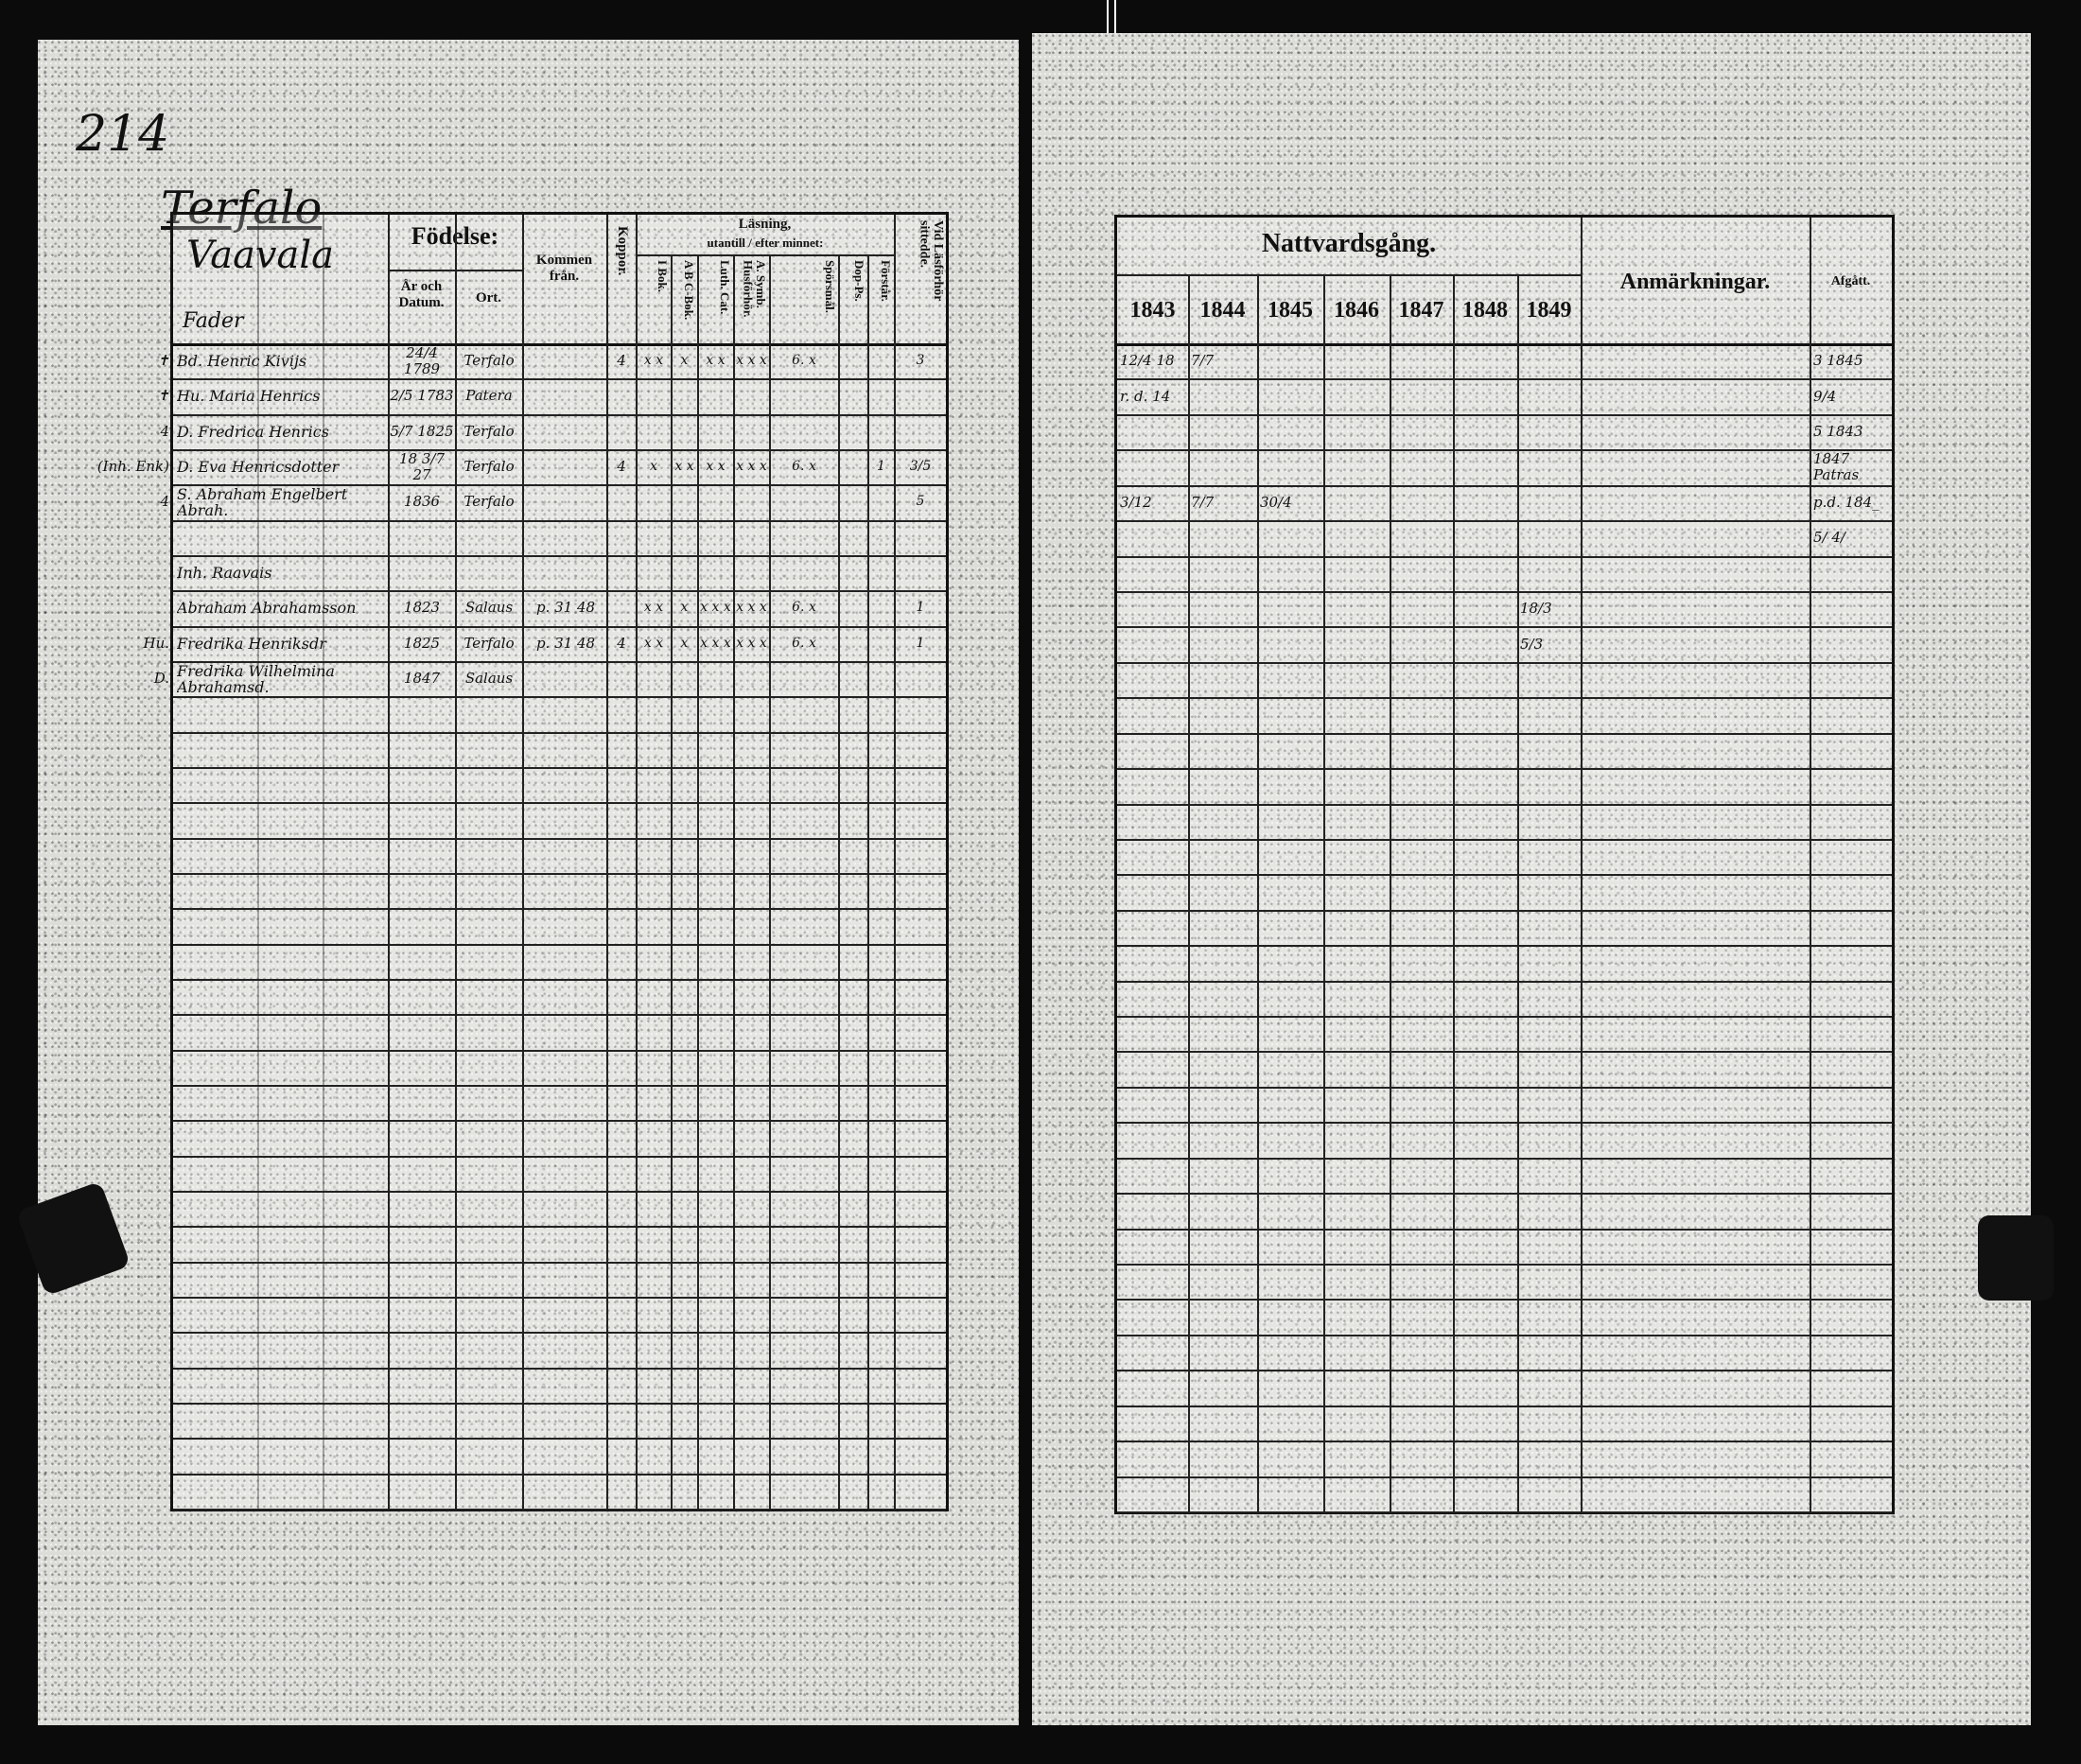  I want to click on departed-note, so click(1851, 643).